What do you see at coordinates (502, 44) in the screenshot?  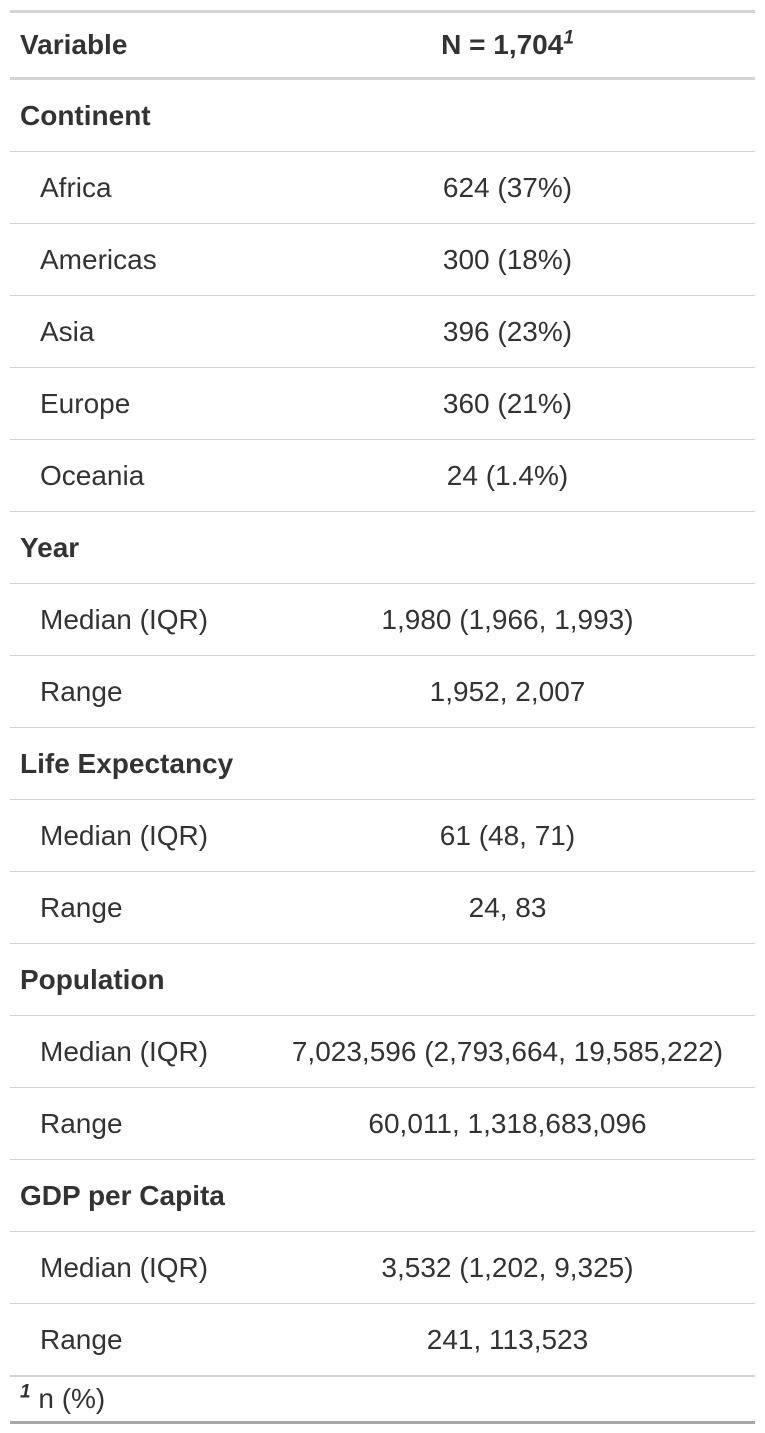 I see `header-n-label: N = 1,704` at bounding box center [502, 44].